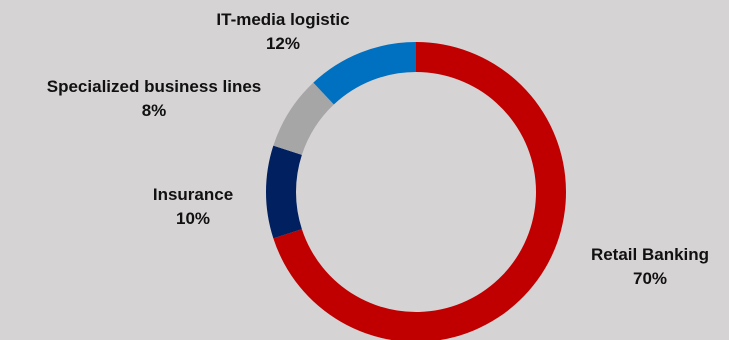  What do you see at coordinates (193, 218) in the screenshot?
I see `slice-value-insurance: 10%` at bounding box center [193, 218].